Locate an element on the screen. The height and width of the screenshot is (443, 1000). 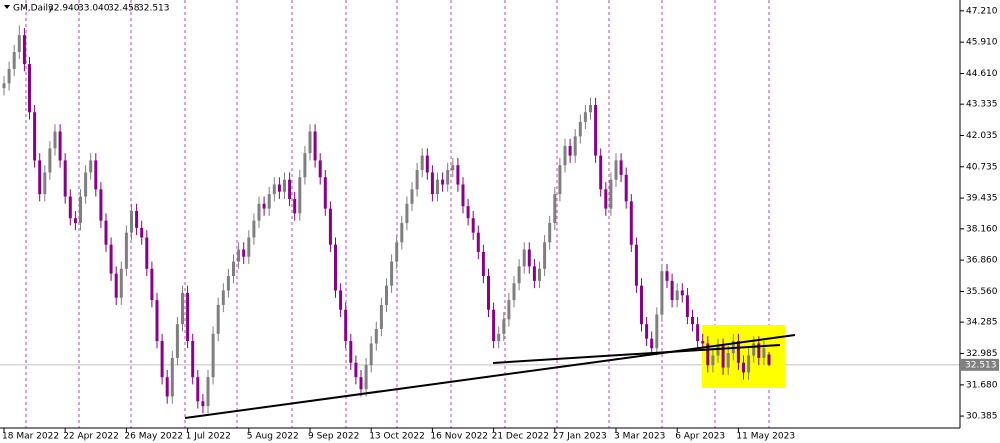
x-tick-label: 1 Jul 2022 is located at coordinates (208, 437).